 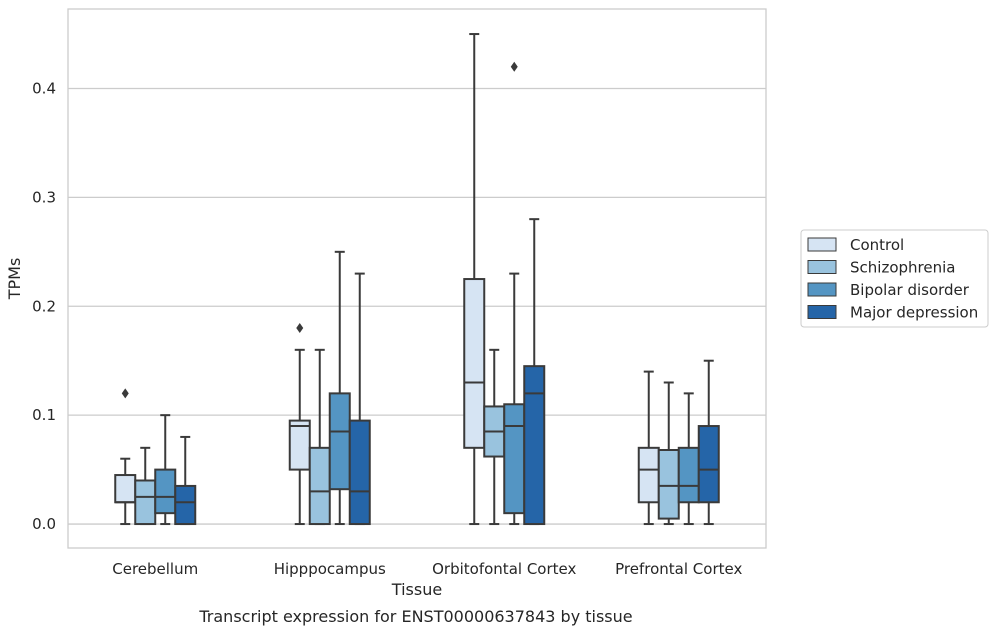 What do you see at coordinates (902, 268) in the screenshot?
I see `legend-label: Schizophrenia` at bounding box center [902, 268].